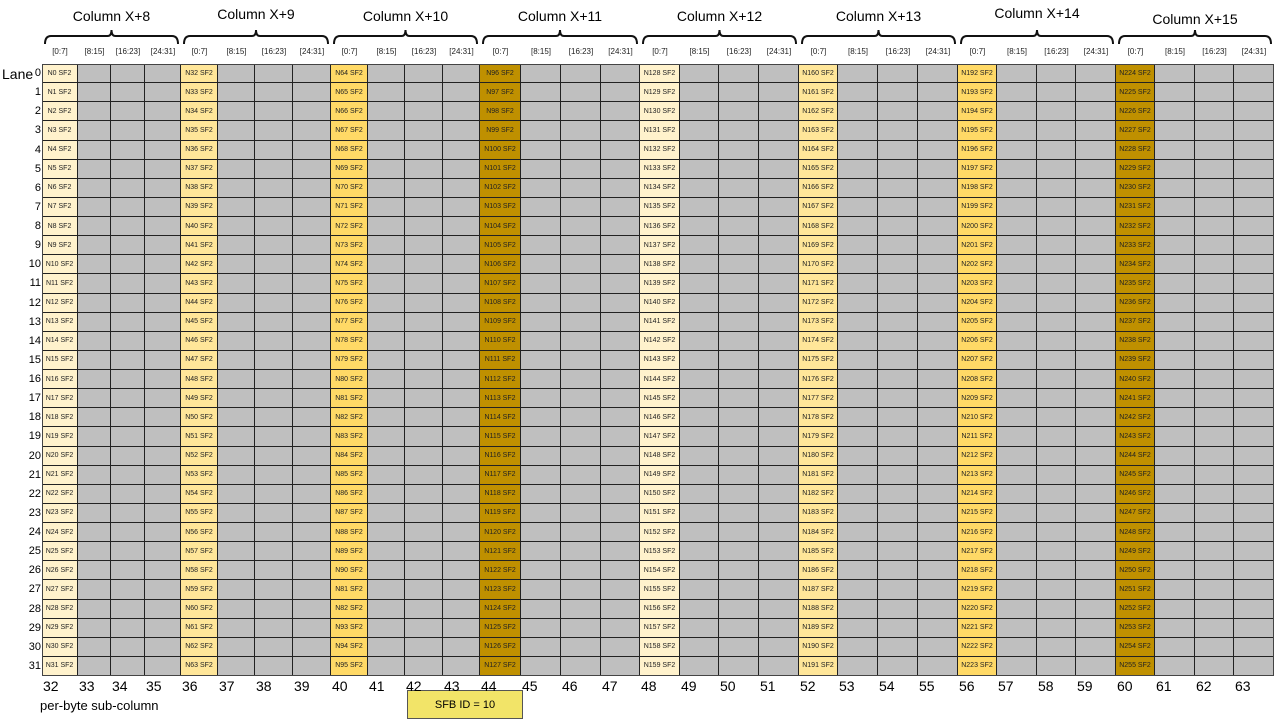 Image resolution: width=1280 pixels, height=720 pixels. Describe the element at coordinates (34, 398) in the screenshot. I see `lane-number: 17` at that location.